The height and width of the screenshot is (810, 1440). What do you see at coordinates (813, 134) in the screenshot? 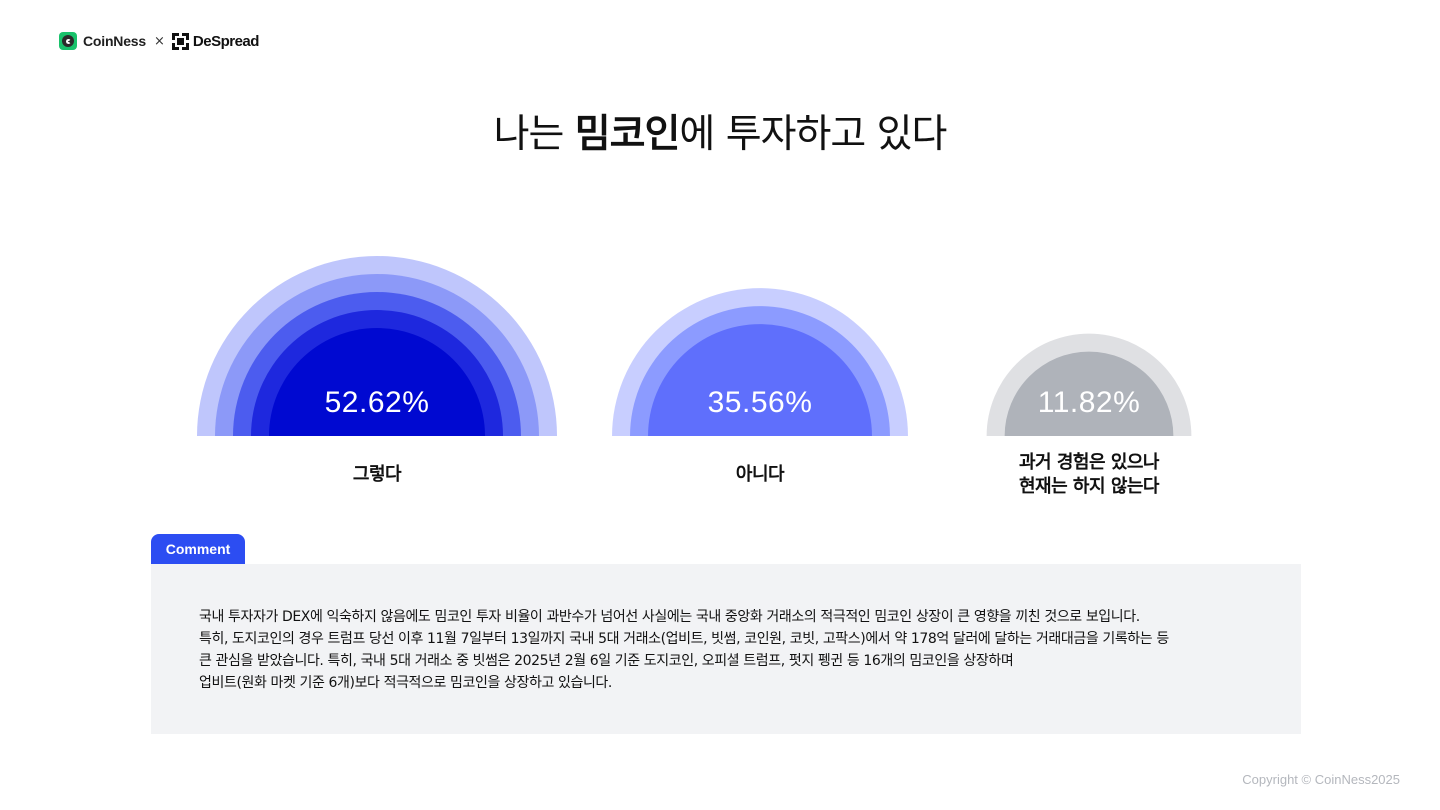
I see `title-suffix: 에 투자하고 있다` at bounding box center [813, 134].